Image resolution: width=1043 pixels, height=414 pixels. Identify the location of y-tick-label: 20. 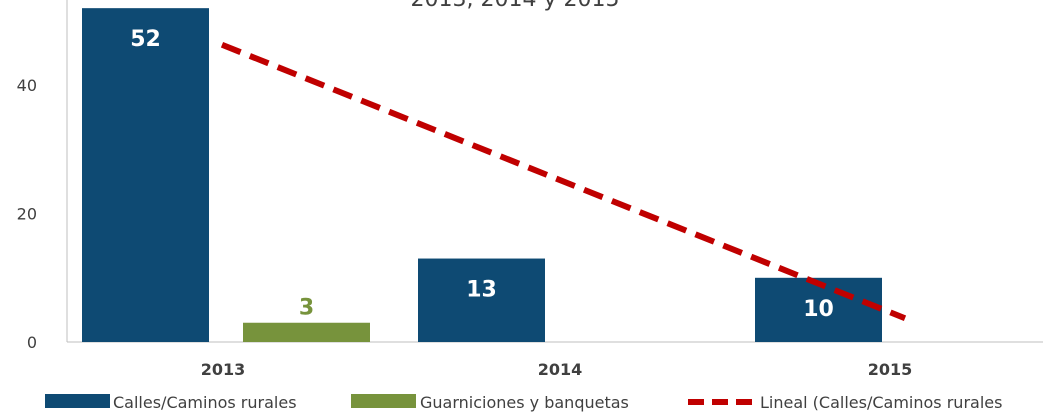
(27, 214).